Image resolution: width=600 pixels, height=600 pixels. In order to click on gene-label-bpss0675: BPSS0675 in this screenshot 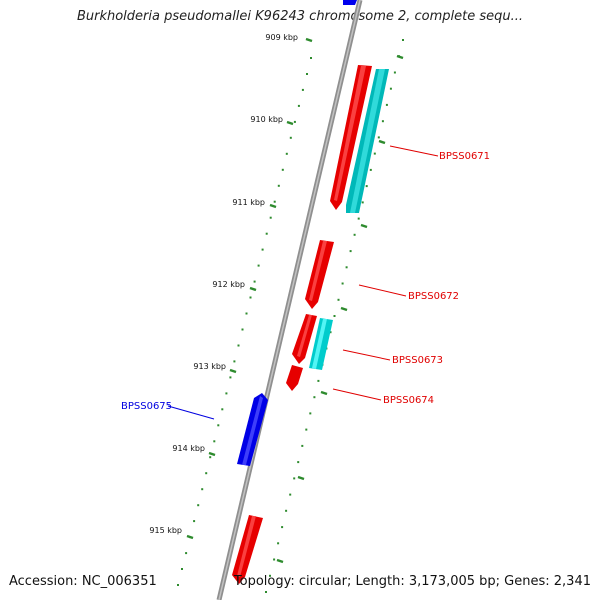, I will do `click(146, 406)`.